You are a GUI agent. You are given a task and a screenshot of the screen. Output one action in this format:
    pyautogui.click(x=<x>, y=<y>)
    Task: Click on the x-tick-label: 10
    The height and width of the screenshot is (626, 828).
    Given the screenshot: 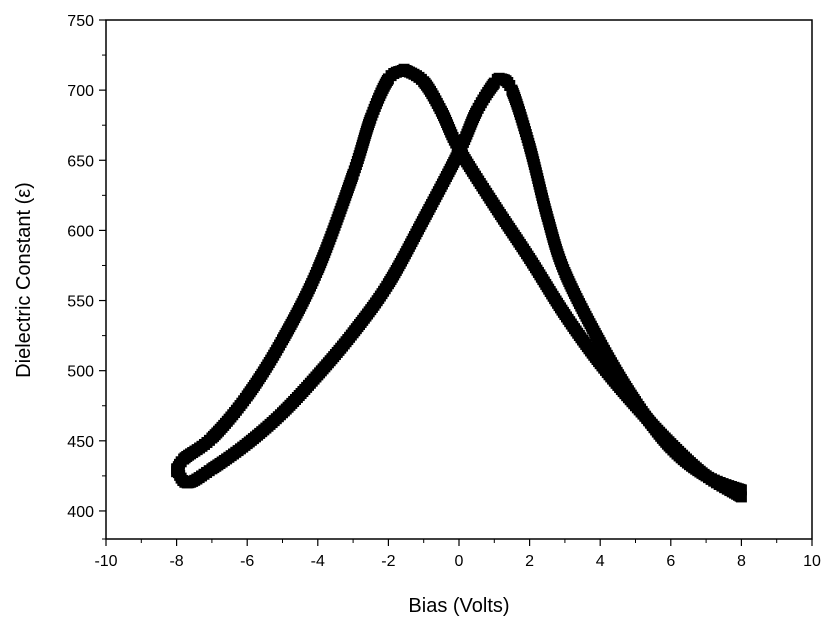 What is the action you would take?
    pyautogui.click(x=812, y=561)
    